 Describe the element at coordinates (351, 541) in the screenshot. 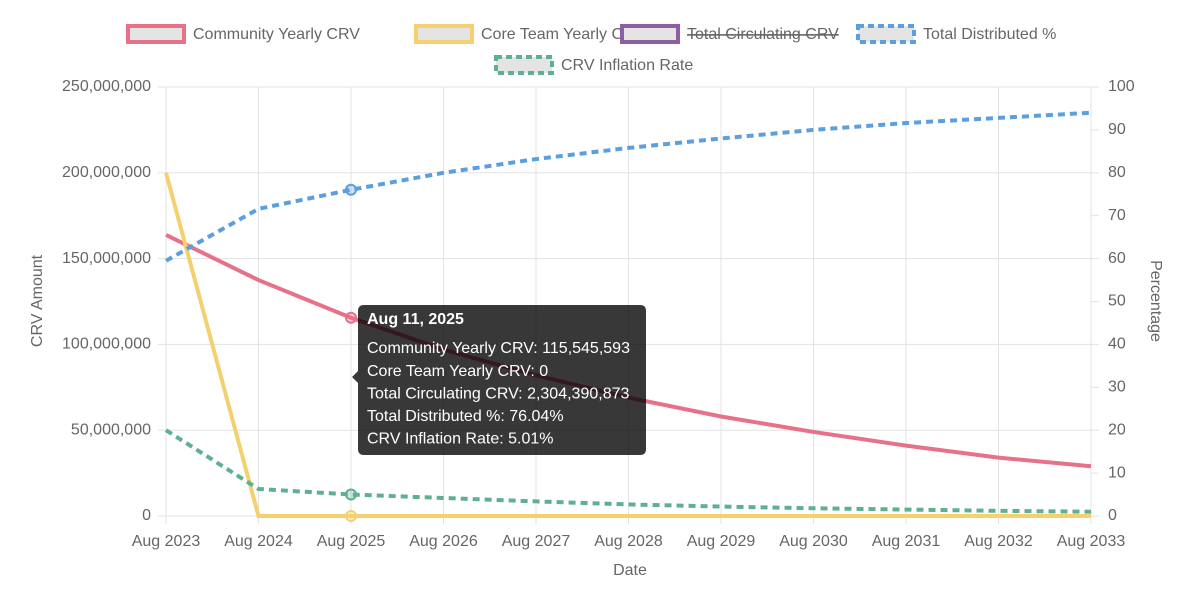

I see `x-tick-label: Aug 2025` at that location.